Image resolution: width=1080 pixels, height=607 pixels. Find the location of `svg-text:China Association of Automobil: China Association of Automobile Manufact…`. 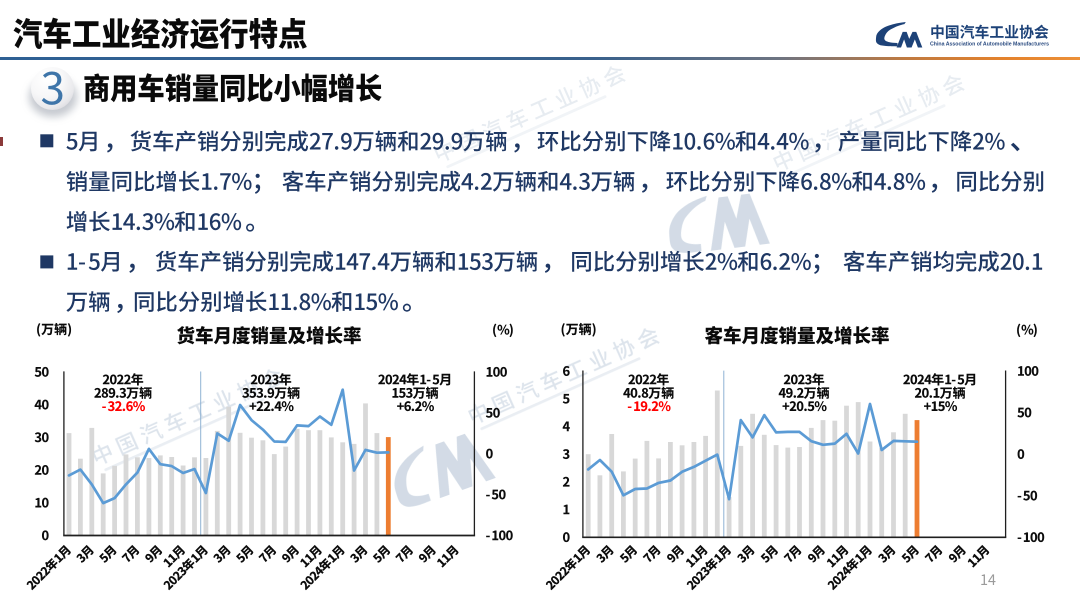

svg-text:China Association of Automobil: China Association of Automobile Manufact… is located at coordinates (989, 44).